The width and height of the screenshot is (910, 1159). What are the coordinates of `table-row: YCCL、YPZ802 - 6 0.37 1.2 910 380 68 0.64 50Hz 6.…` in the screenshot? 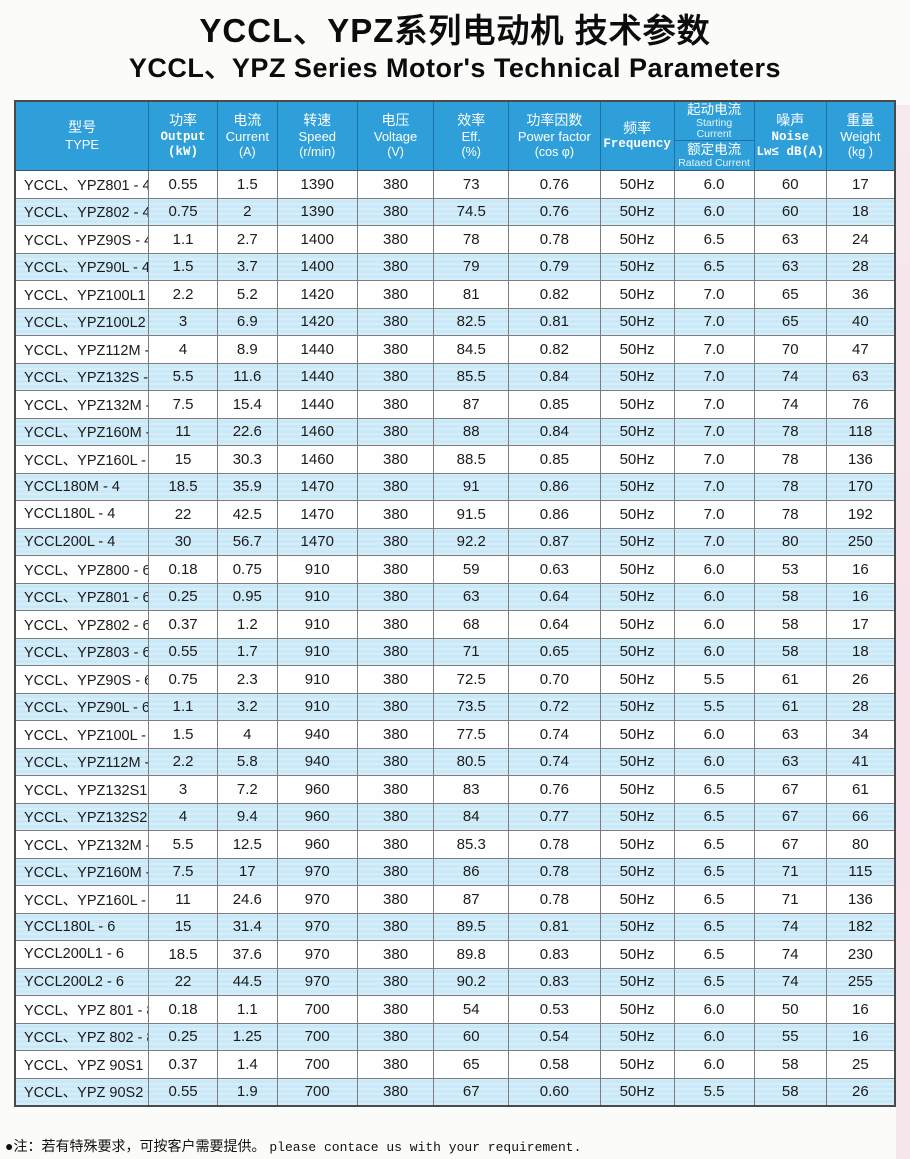 It's located at (455, 624).